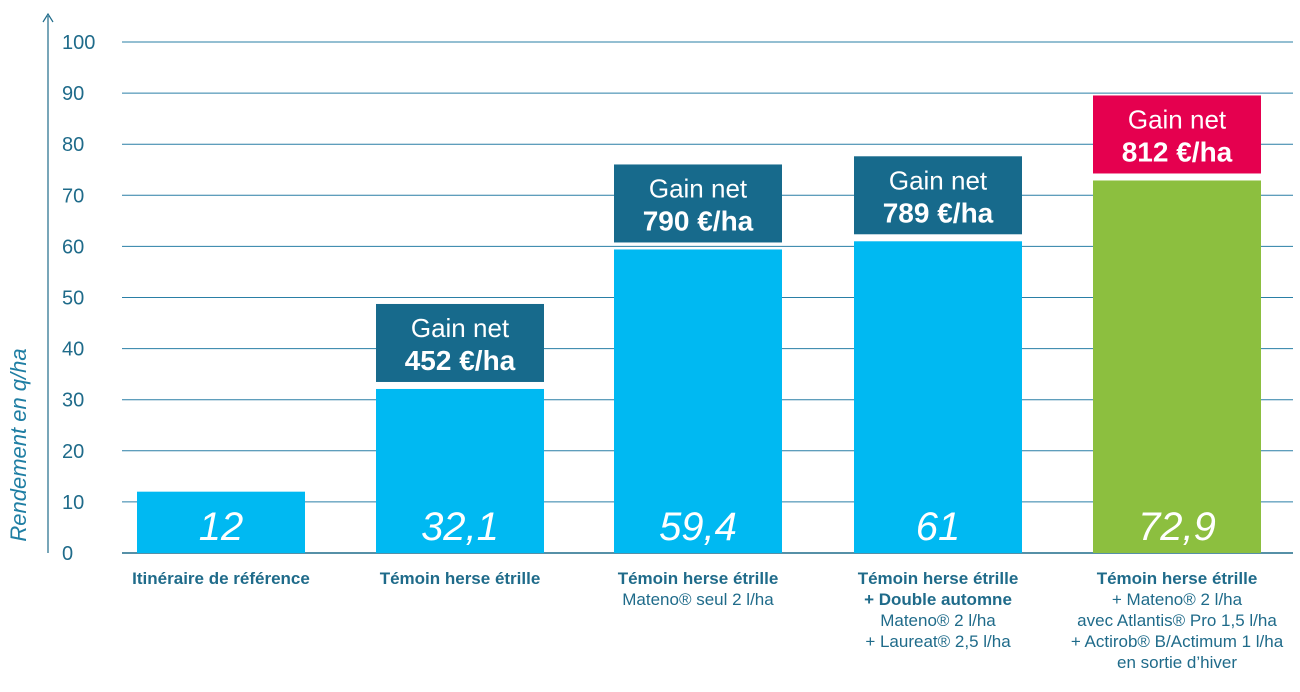 Image resolution: width=1300 pixels, height=692 pixels. I want to click on y-tick-label: 70, so click(73, 196).